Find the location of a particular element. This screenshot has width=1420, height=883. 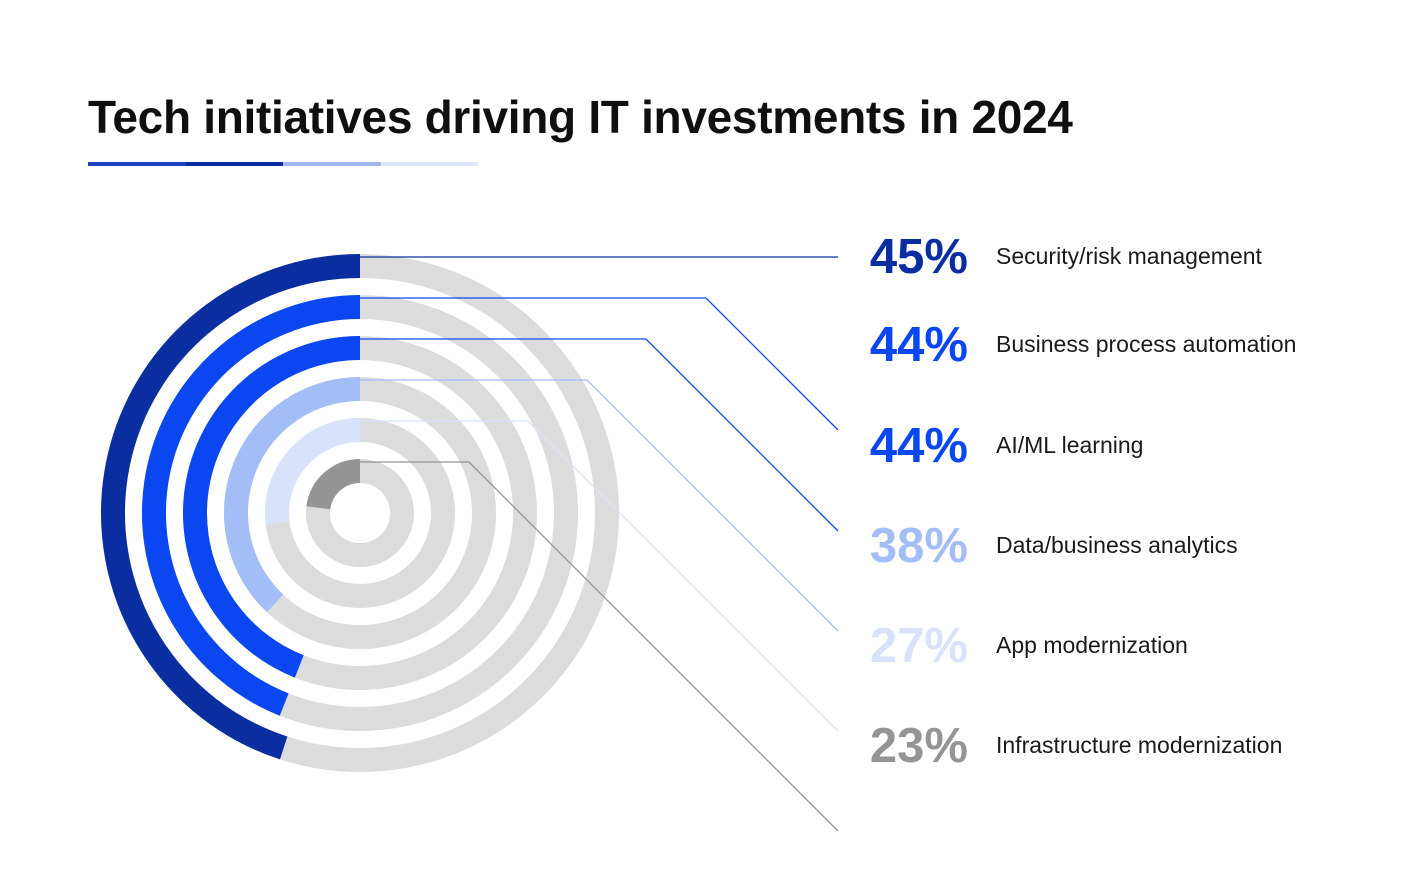

initiative-label: Security/risk management is located at coordinates (1129, 256).